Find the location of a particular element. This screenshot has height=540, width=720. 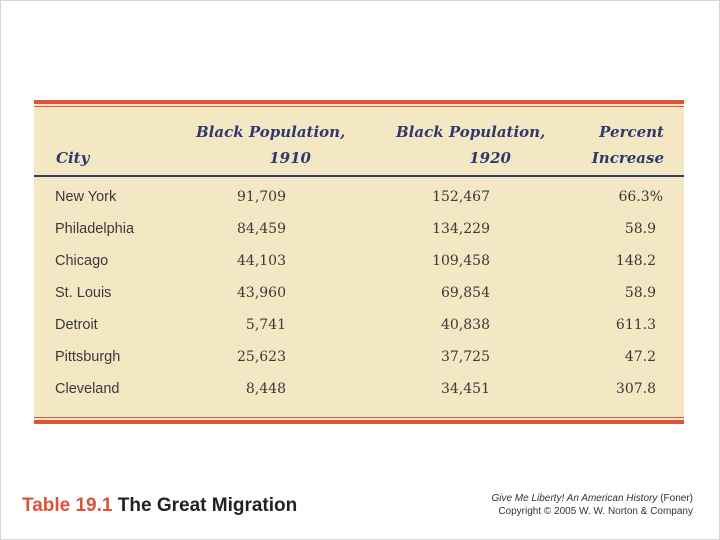

cell-population-1920: 152,467 is located at coordinates (461, 197).